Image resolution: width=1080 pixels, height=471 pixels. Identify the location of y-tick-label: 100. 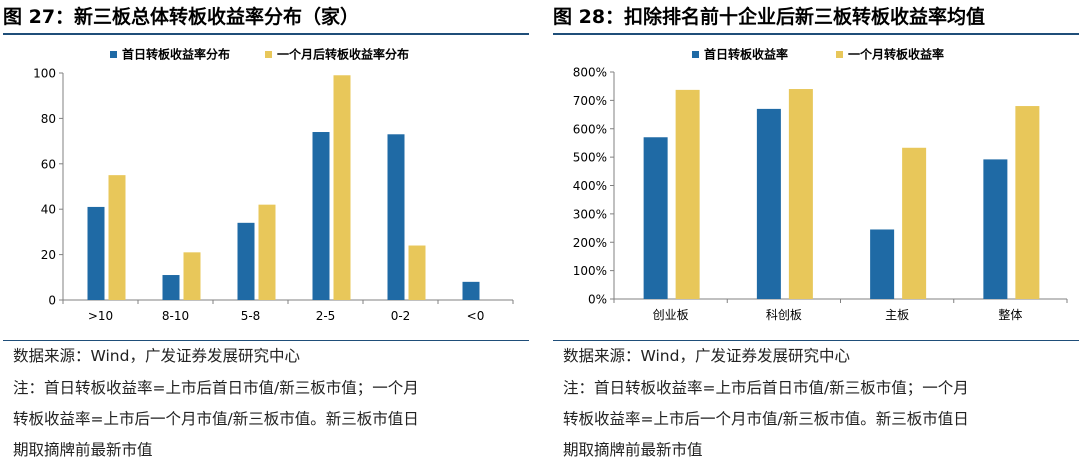
(44, 74).